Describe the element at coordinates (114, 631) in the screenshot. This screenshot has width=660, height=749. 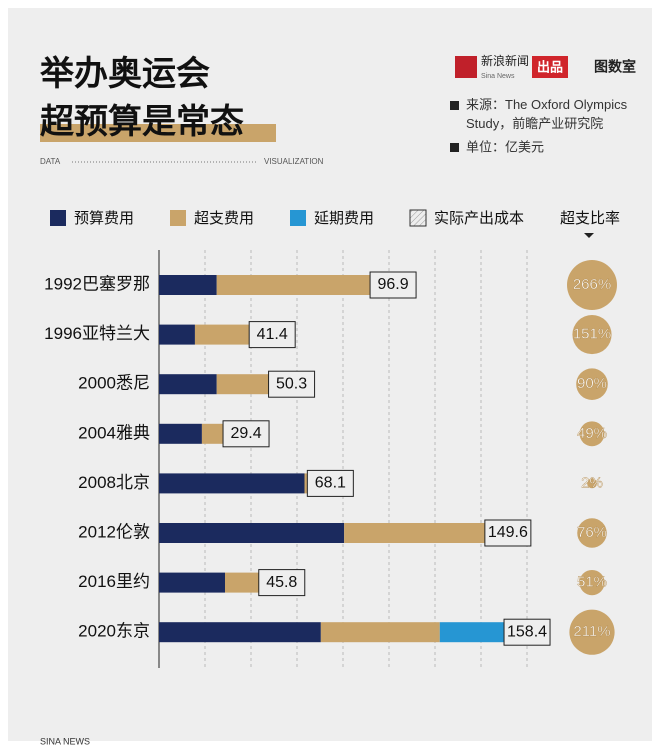
I see `category-label: 2020东京` at that location.